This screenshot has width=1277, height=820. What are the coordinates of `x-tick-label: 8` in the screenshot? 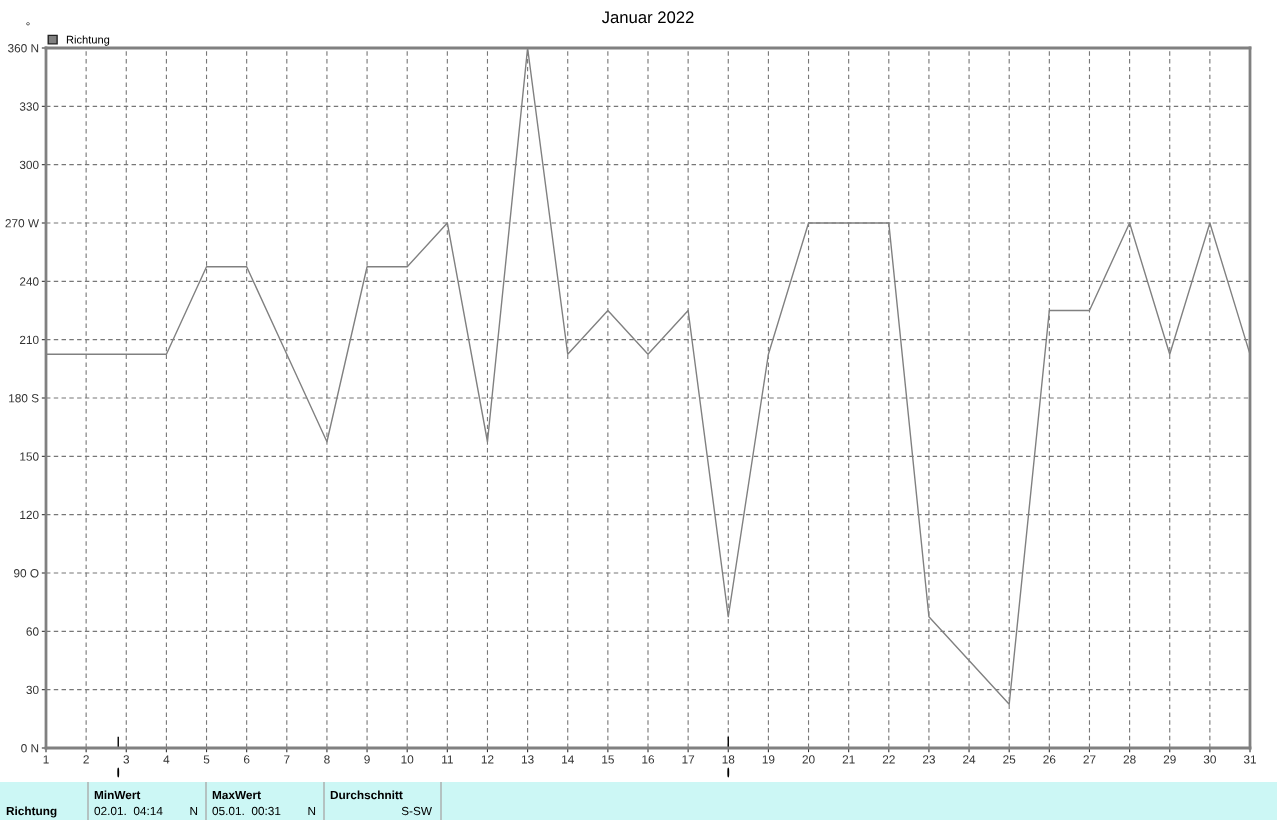 It's located at (327, 759).